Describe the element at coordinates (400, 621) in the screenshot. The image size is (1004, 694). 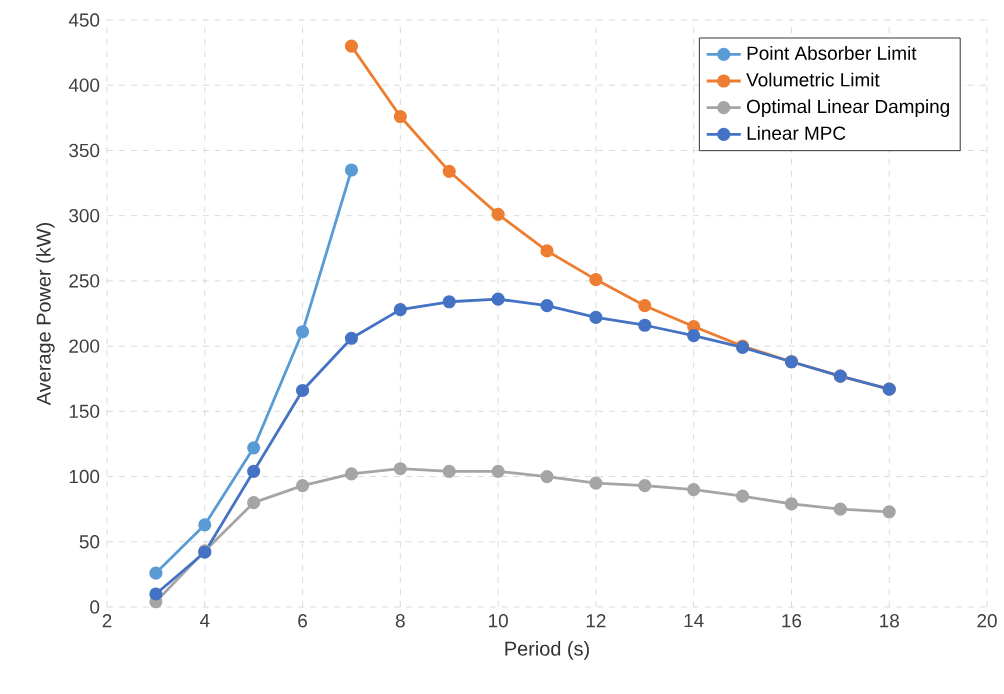
I see `x-tick-label: 8` at that location.